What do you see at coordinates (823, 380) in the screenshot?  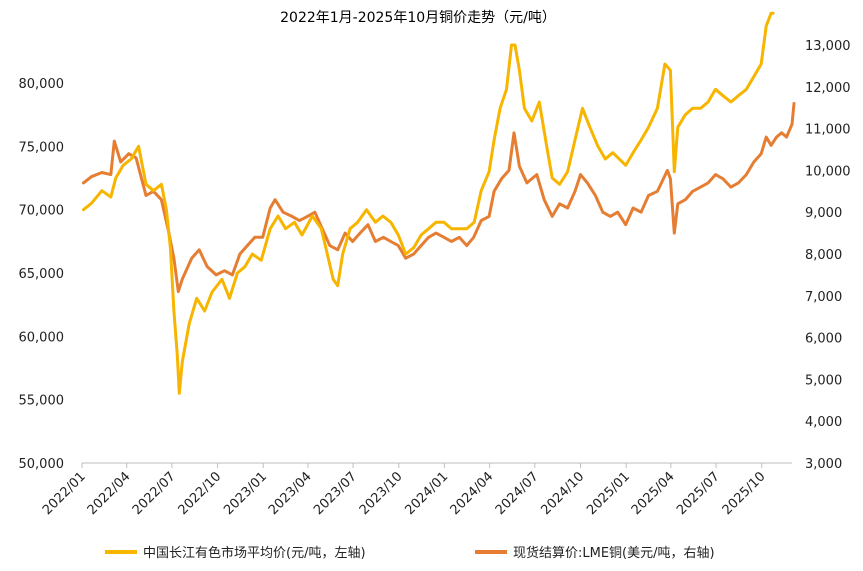 I see `right-axis-tick-label: 5,000` at bounding box center [823, 380].